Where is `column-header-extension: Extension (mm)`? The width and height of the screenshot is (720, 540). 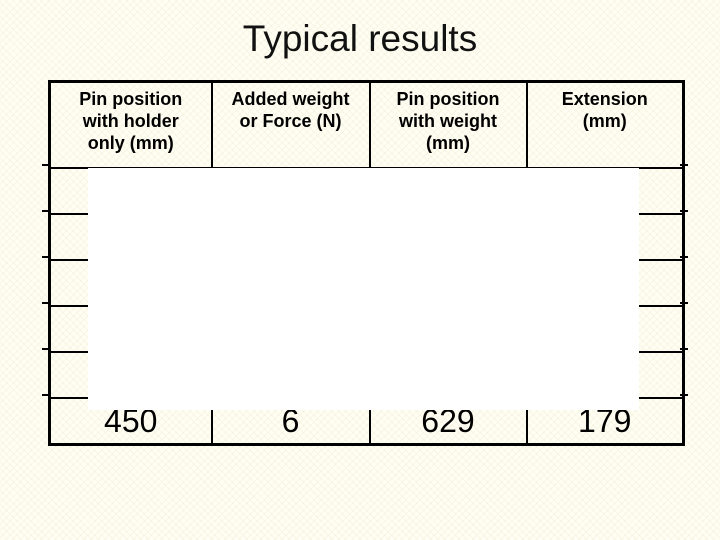
column-header-extension: Extension (mm) is located at coordinates (605, 124).